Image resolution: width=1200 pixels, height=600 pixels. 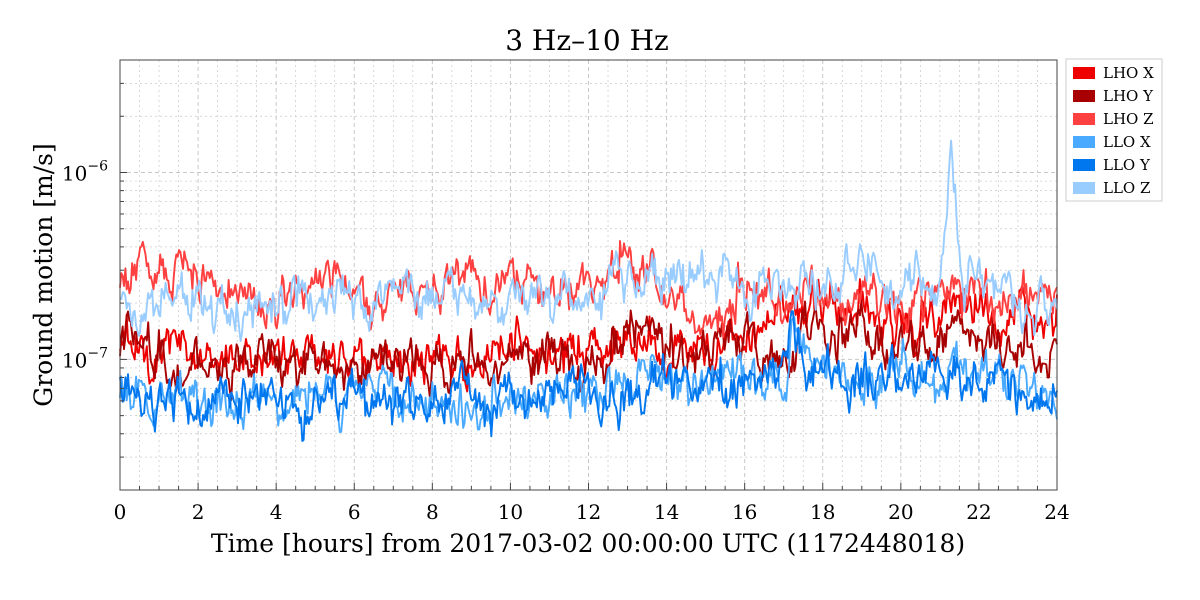 I want to click on x-tick-label: 14, so click(x=666, y=512).